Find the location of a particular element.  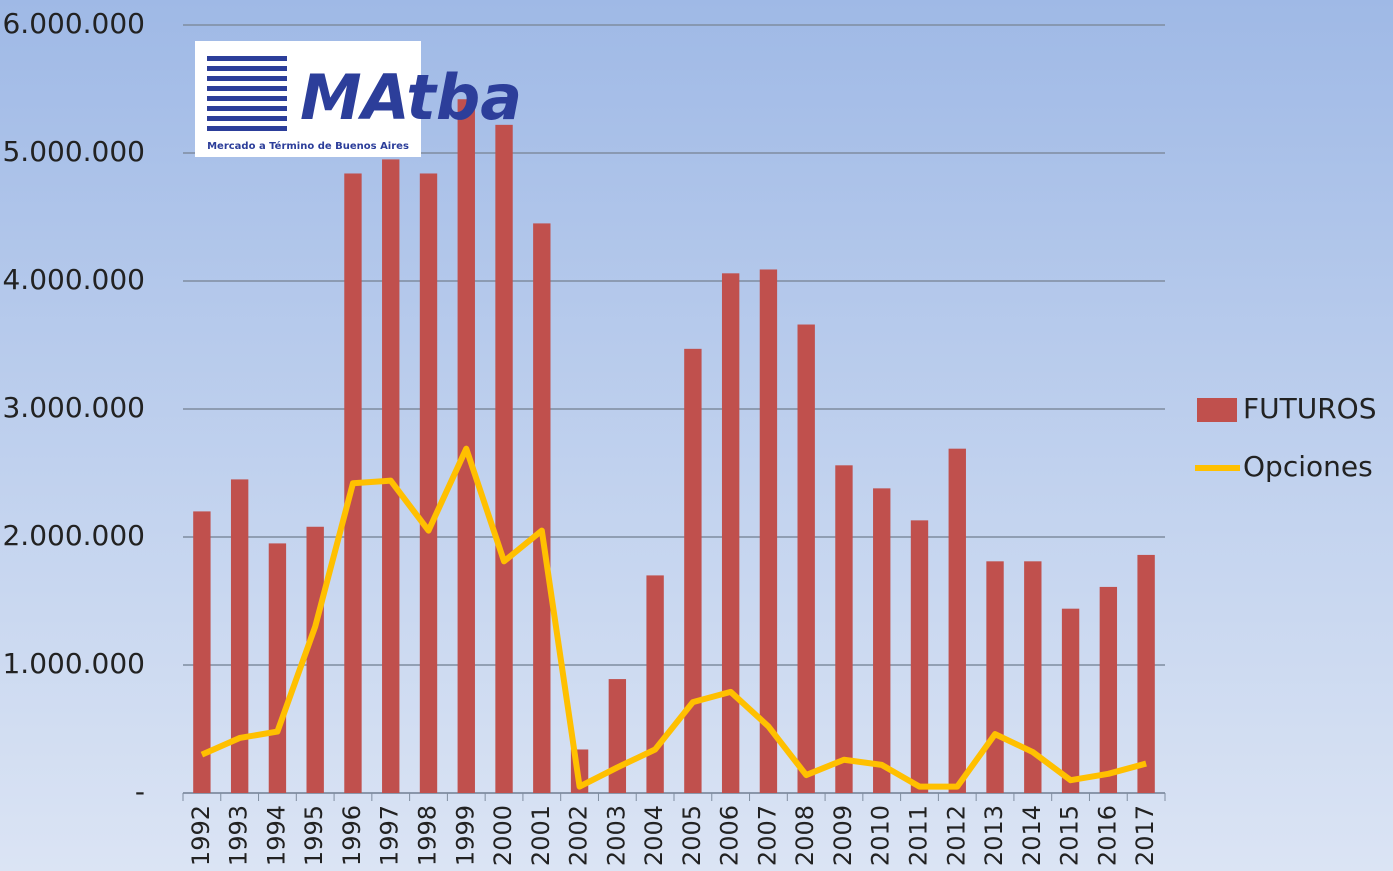

legend-swatch is located at coordinates (1217, 410).